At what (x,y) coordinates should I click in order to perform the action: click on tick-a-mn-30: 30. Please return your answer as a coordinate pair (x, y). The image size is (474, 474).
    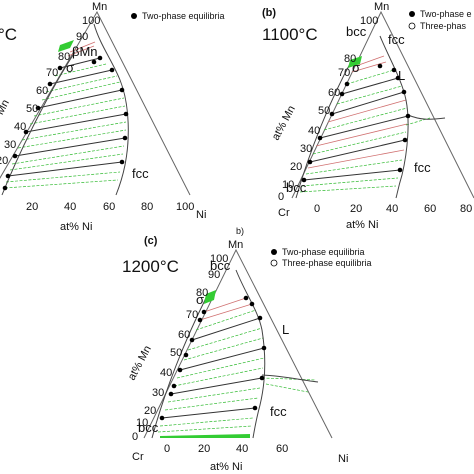
    Looking at the image, I should click on (10, 145).